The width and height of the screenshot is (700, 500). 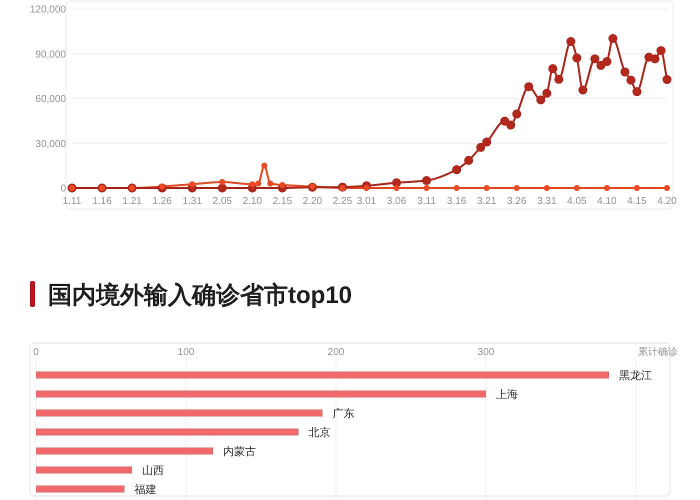 What do you see at coordinates (312, 201) in the screenshot?
I see `x-tick-label: 2.20` at bounding box center [312, 201].